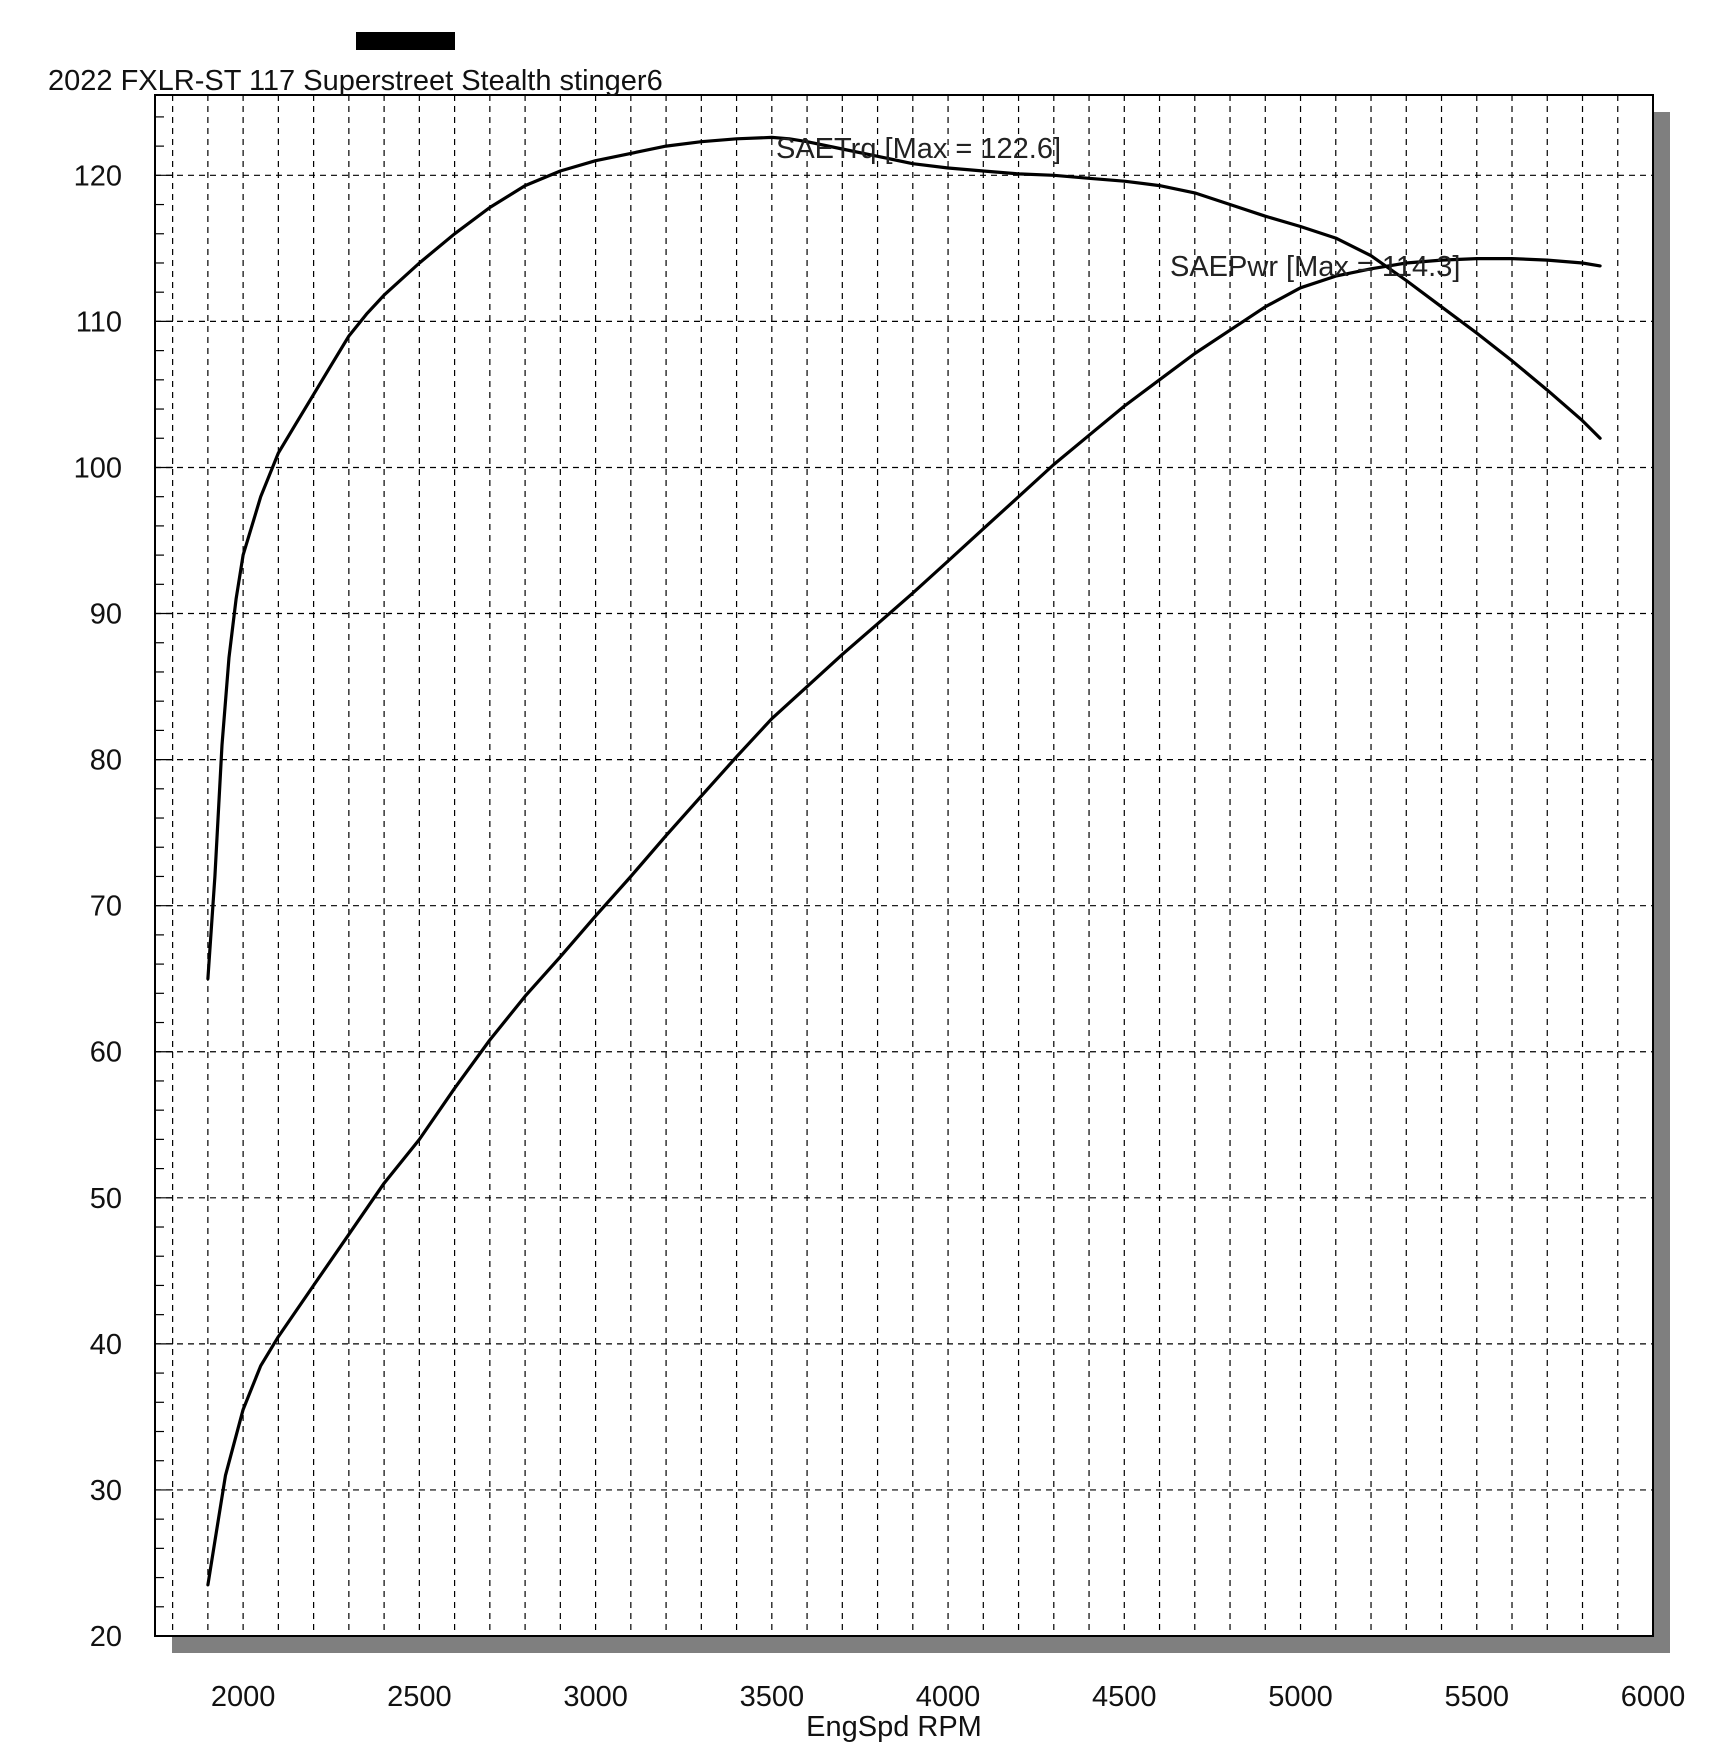 Image resolution: width=1712 pixels, height=1744 pixels. I want to click on x-tick-label: 5000, so click(1300, 1697).